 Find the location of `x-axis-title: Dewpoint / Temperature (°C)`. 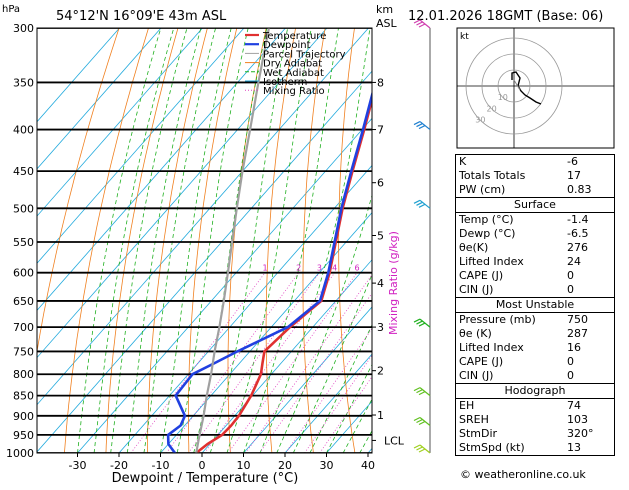

x-axis-title: Dewpoint / Temperature (°C) is located at coordinates (205, 478).